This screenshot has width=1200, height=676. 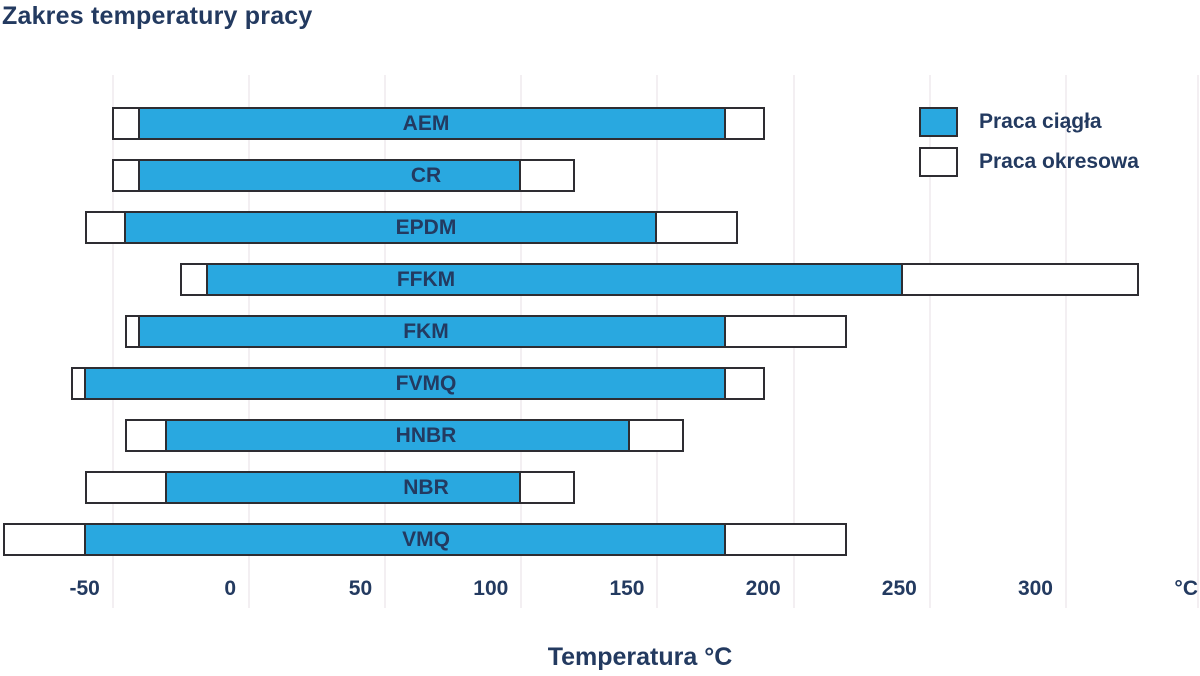 What do you see at coordinates (426, 383) in the screenshot?
I see `bar-label-fvmq: FVMQ` at bounding box center [426, 383].